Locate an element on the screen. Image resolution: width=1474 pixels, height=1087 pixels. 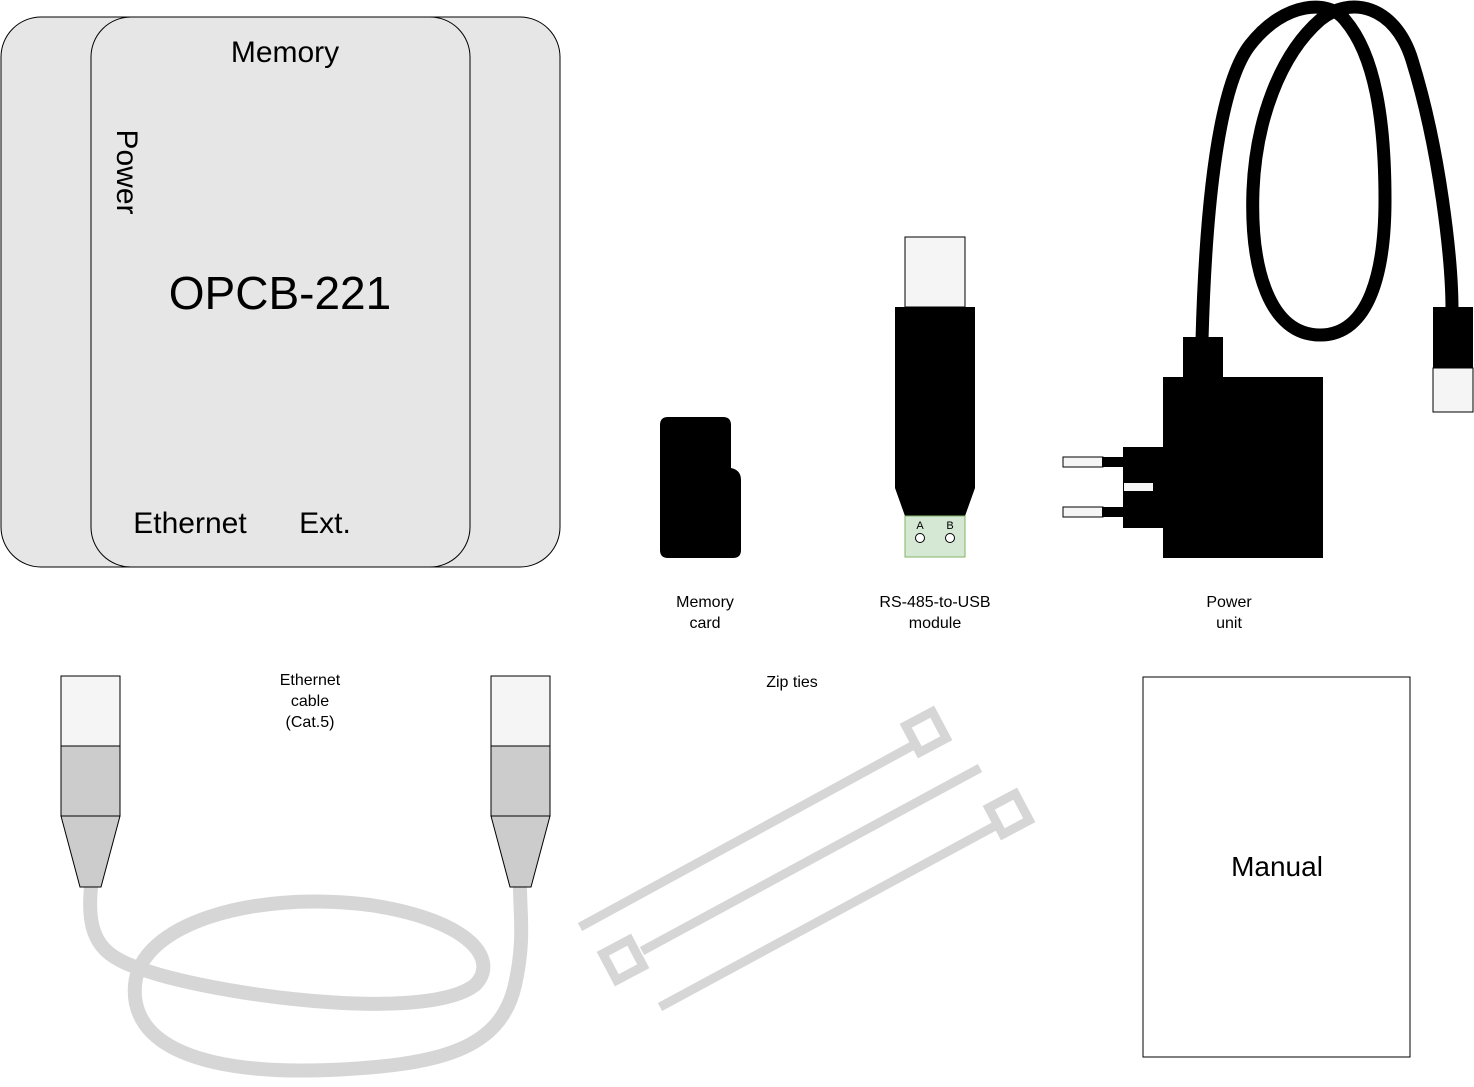
power-unit-label-line2: unit is located at coordinates (1229, 623).